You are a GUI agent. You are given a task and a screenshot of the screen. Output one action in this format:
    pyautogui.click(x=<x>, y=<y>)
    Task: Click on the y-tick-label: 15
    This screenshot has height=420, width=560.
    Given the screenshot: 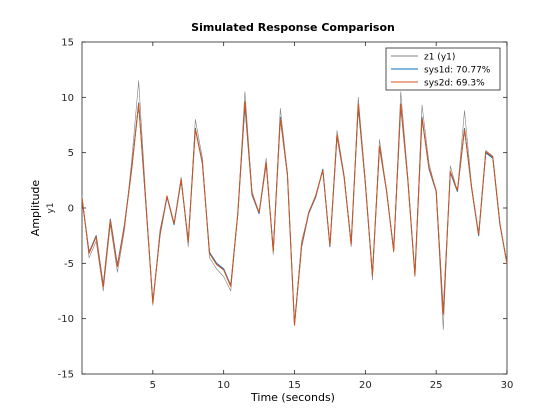 What is the action you would take?
    pyautogui.click(x=67, y=43)
    